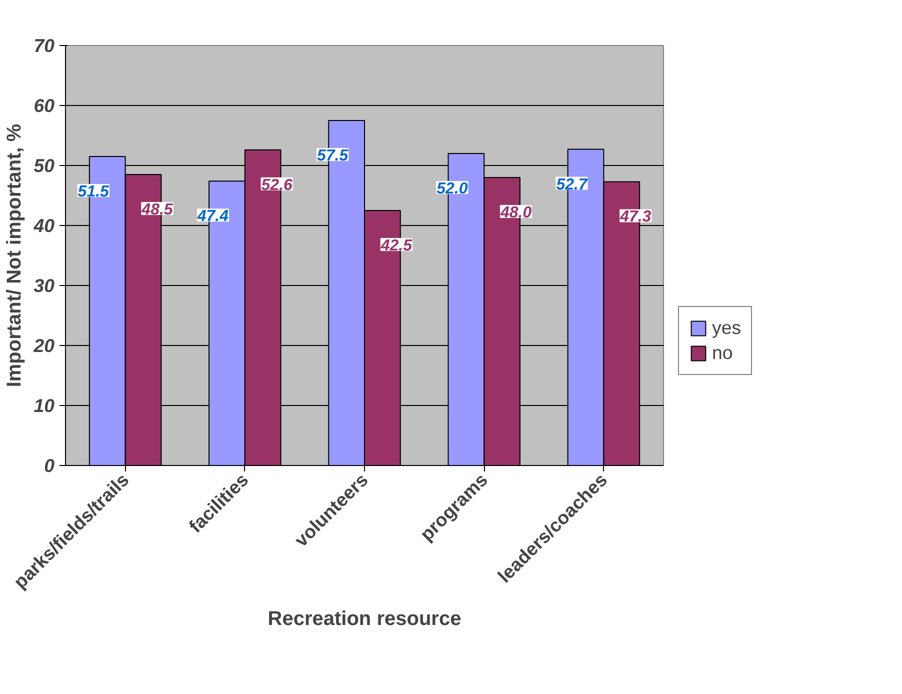 The height and width of the screenshot is (694, 902). What do you see at coordinates (45, 45) in the screenshot?
I see `y-tick-label: 70` at bounding box center [45, 45].